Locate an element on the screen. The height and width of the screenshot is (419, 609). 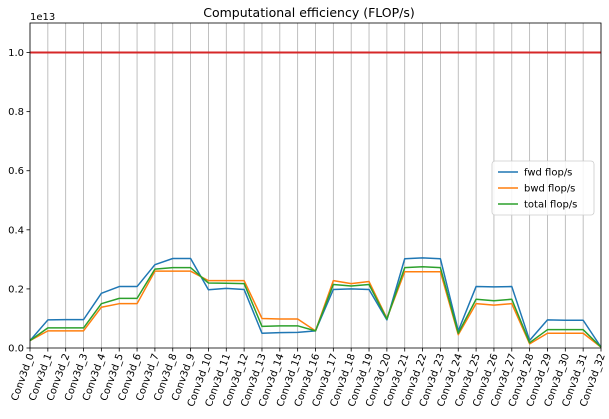
chart-title: Computational efficiency (FLOP/s) is located at coordinates (309, 12).